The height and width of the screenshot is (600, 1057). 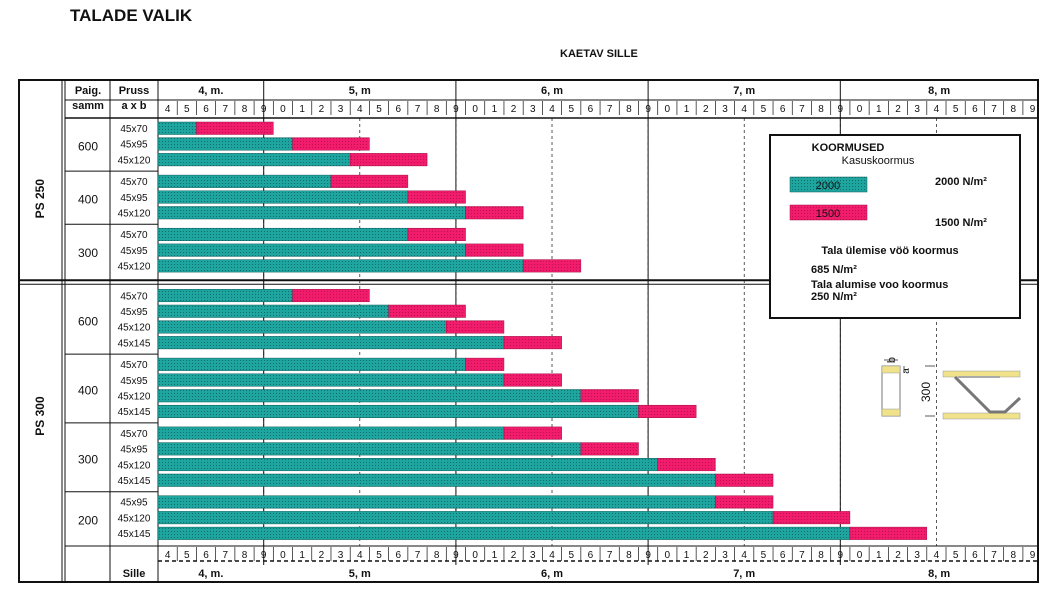 What do you see at coordinates (889, 251) in the screenshot?
I see `legend-top-chord-label: Tala ülemise vöö koormus` at bounding box center [889, 251].